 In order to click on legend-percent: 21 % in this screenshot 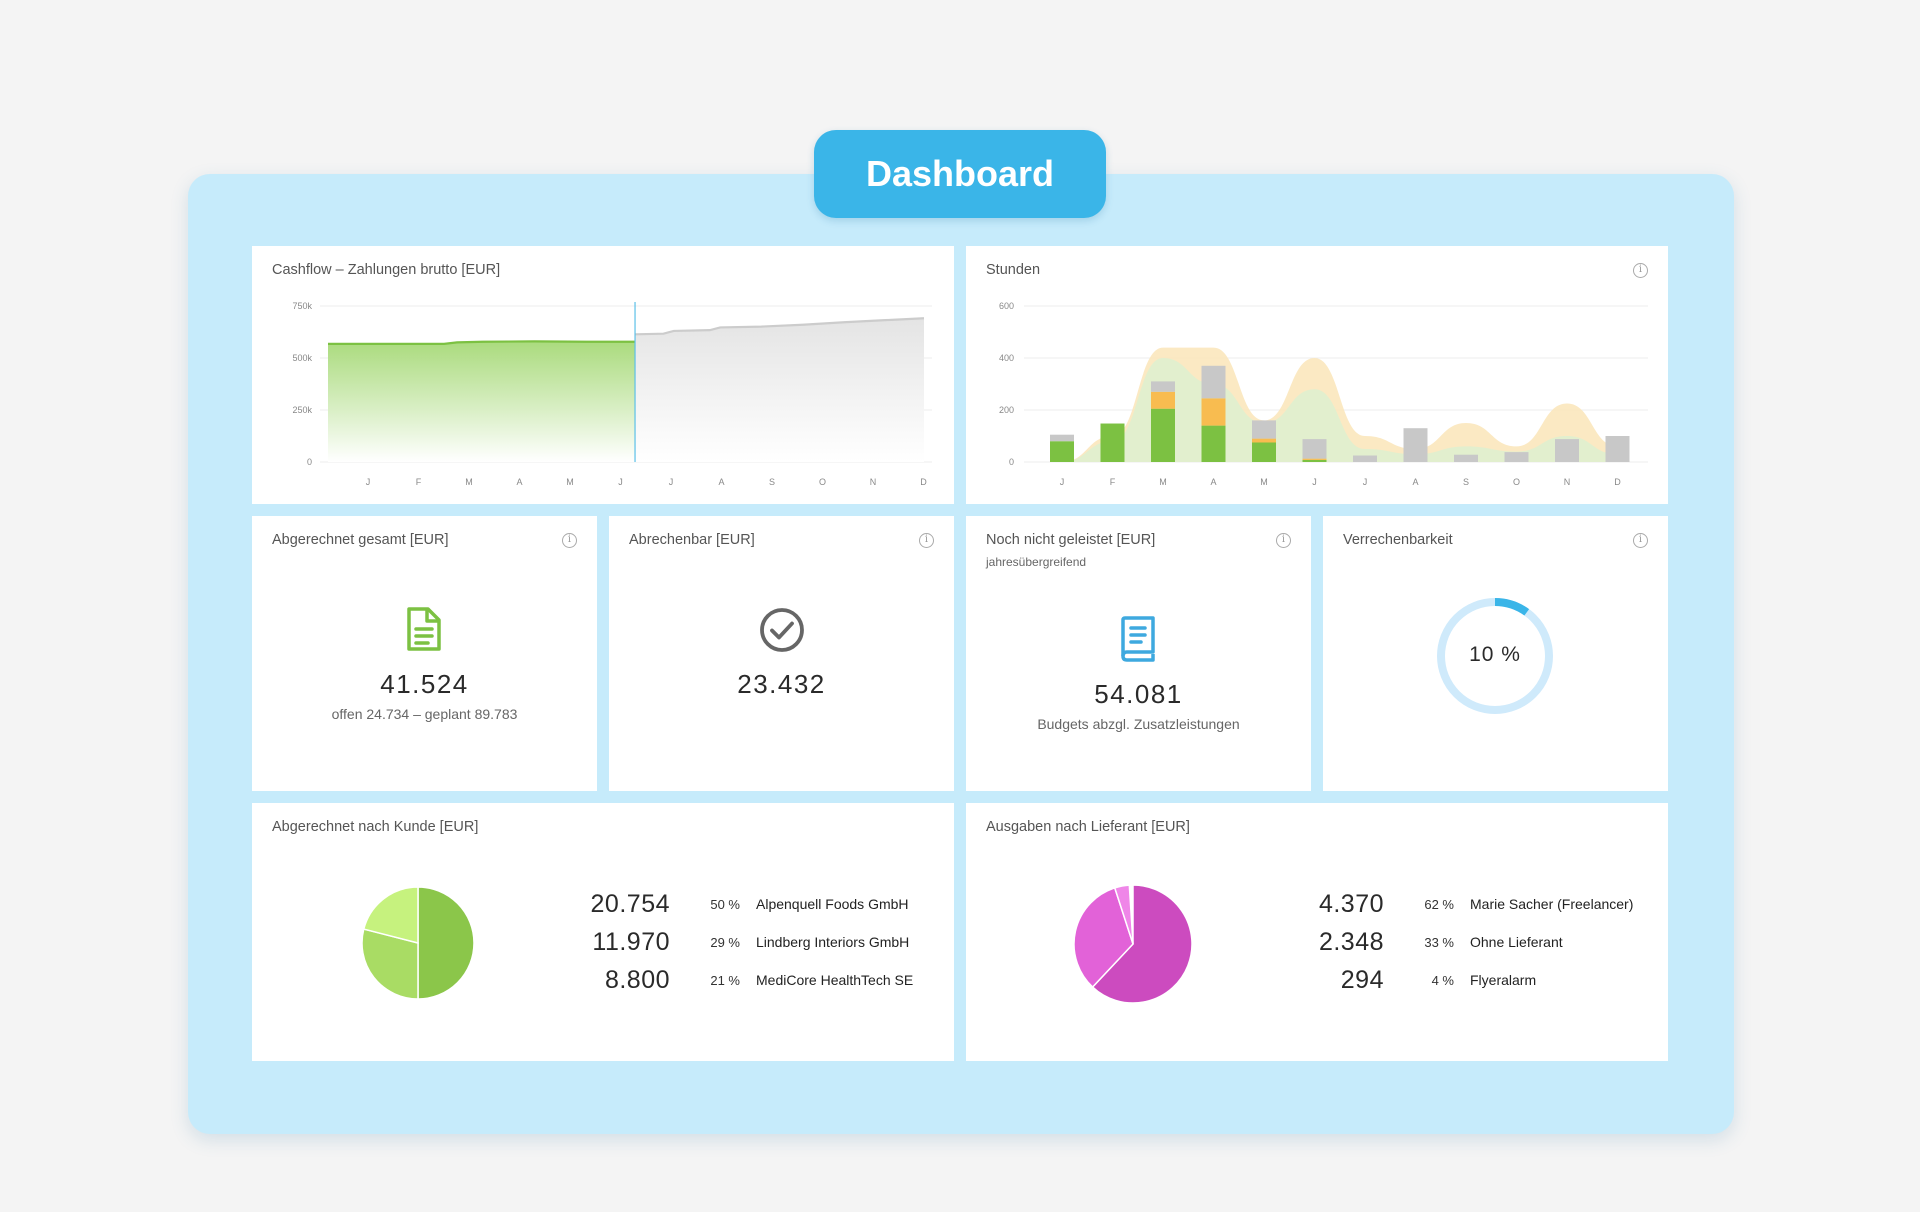, I will do `click(725, 980)`.